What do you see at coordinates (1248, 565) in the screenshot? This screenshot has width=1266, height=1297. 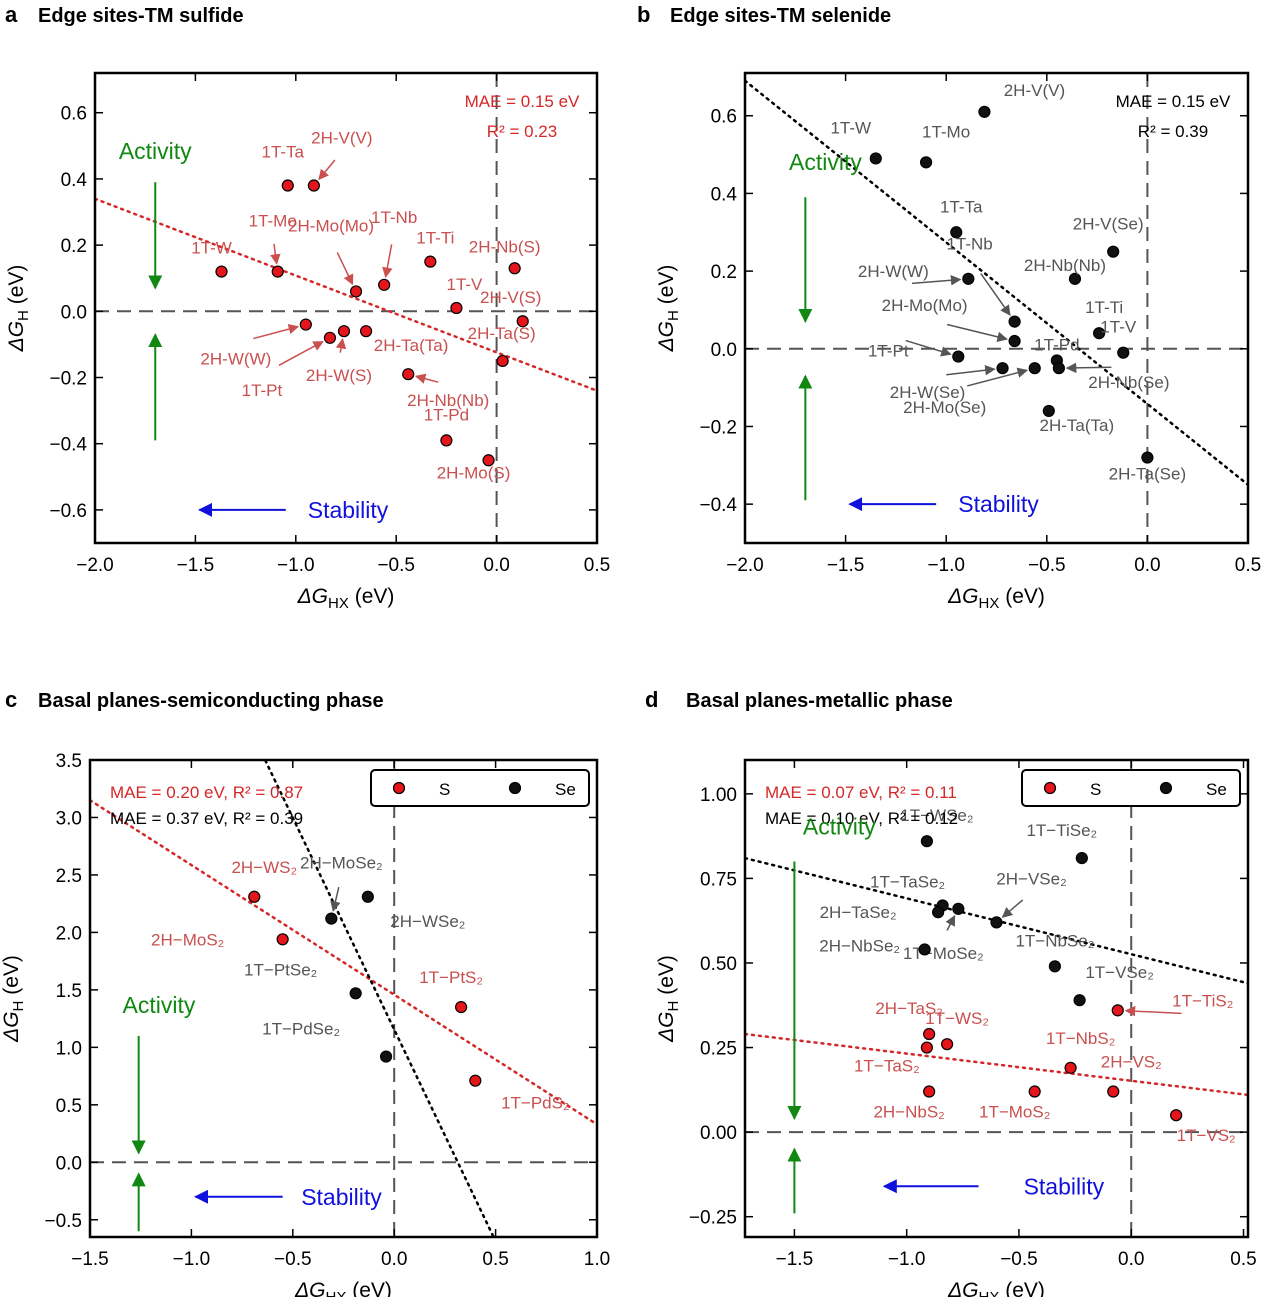 I see `x-tick-label: 0.5` at bounding box center [1248, 565].